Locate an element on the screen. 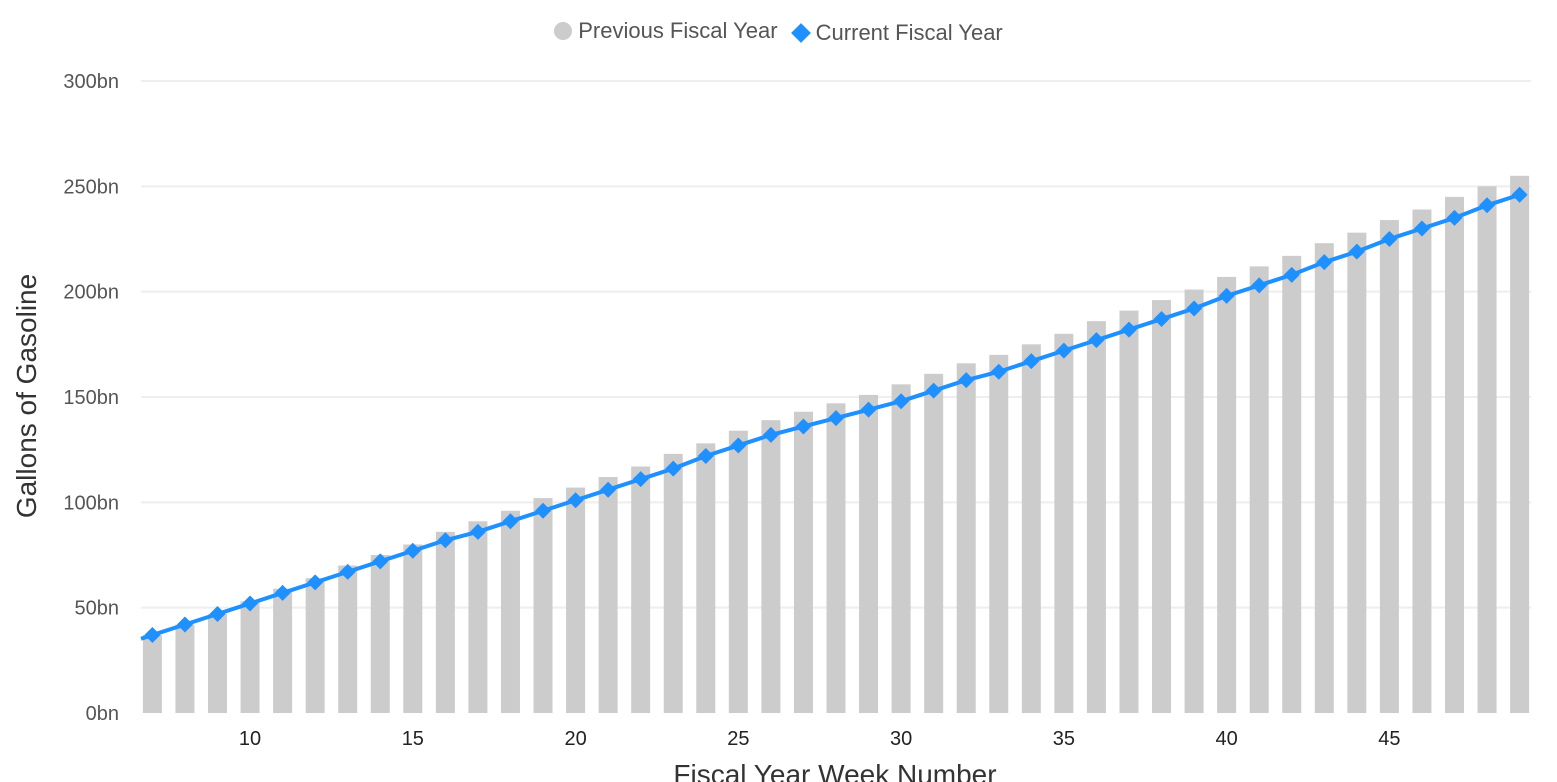 The image size is (1557, 782). x-tick-label: 25 is located at coordinates (738, 739).